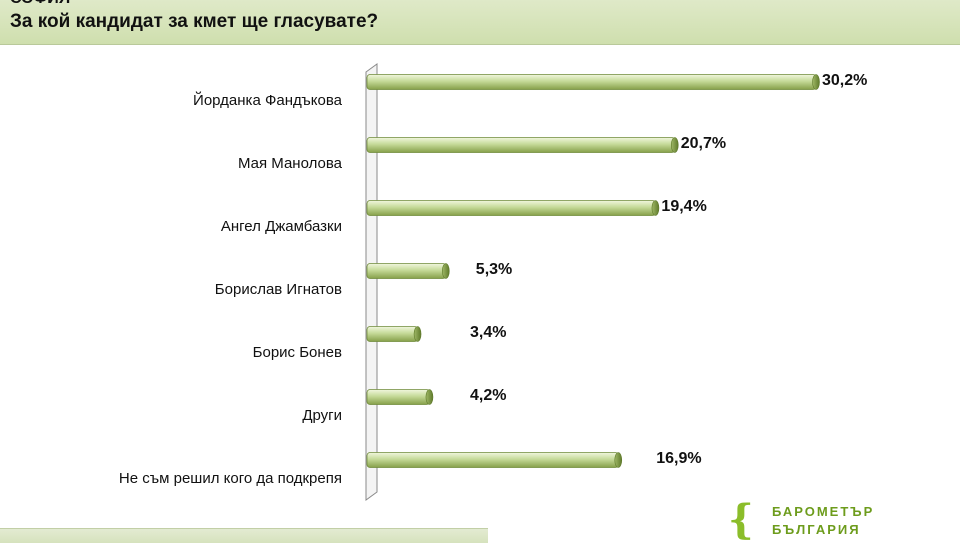 The width and height of the screenshot is (960, 543). What do you see at coordinates (844, 520) in the screenshot?
I see `barometer-logo: { БАРОМЕТЪР БЪЛГАРИЯ` at bounding box center [844, 520].